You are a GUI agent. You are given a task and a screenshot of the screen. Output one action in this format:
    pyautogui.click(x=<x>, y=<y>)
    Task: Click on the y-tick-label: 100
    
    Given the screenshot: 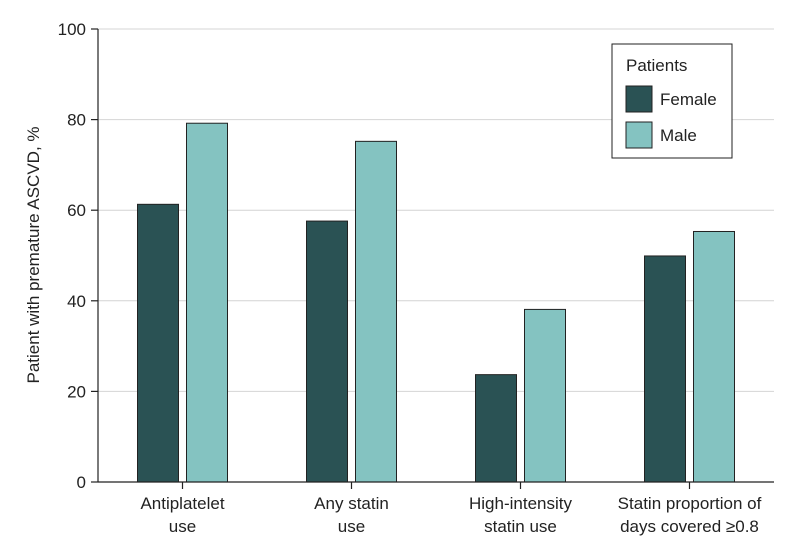 What is the action you would take?
    pyautogui.click(x=72, y=29)
    